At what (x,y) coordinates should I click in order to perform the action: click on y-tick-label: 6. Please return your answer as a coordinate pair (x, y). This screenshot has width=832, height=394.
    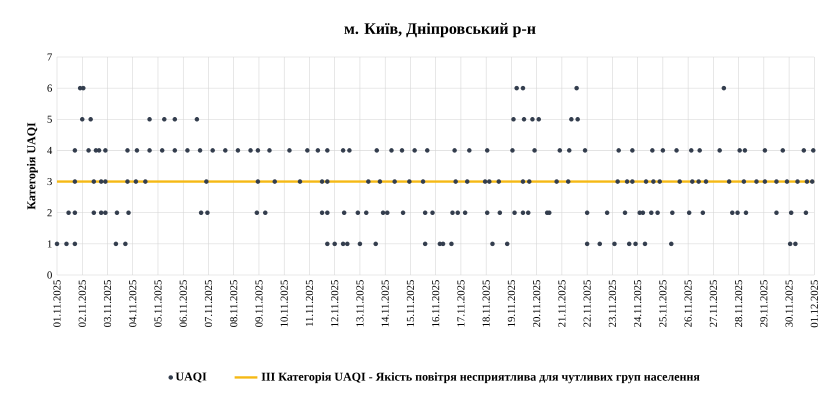
    Looking at the image, I should click on (49, 88).